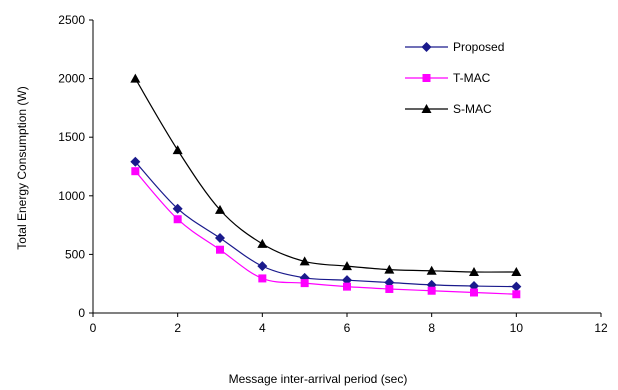 This screenshot has height=390, width=618. I want to click on x-tick-label: 0, so click(93, 328).